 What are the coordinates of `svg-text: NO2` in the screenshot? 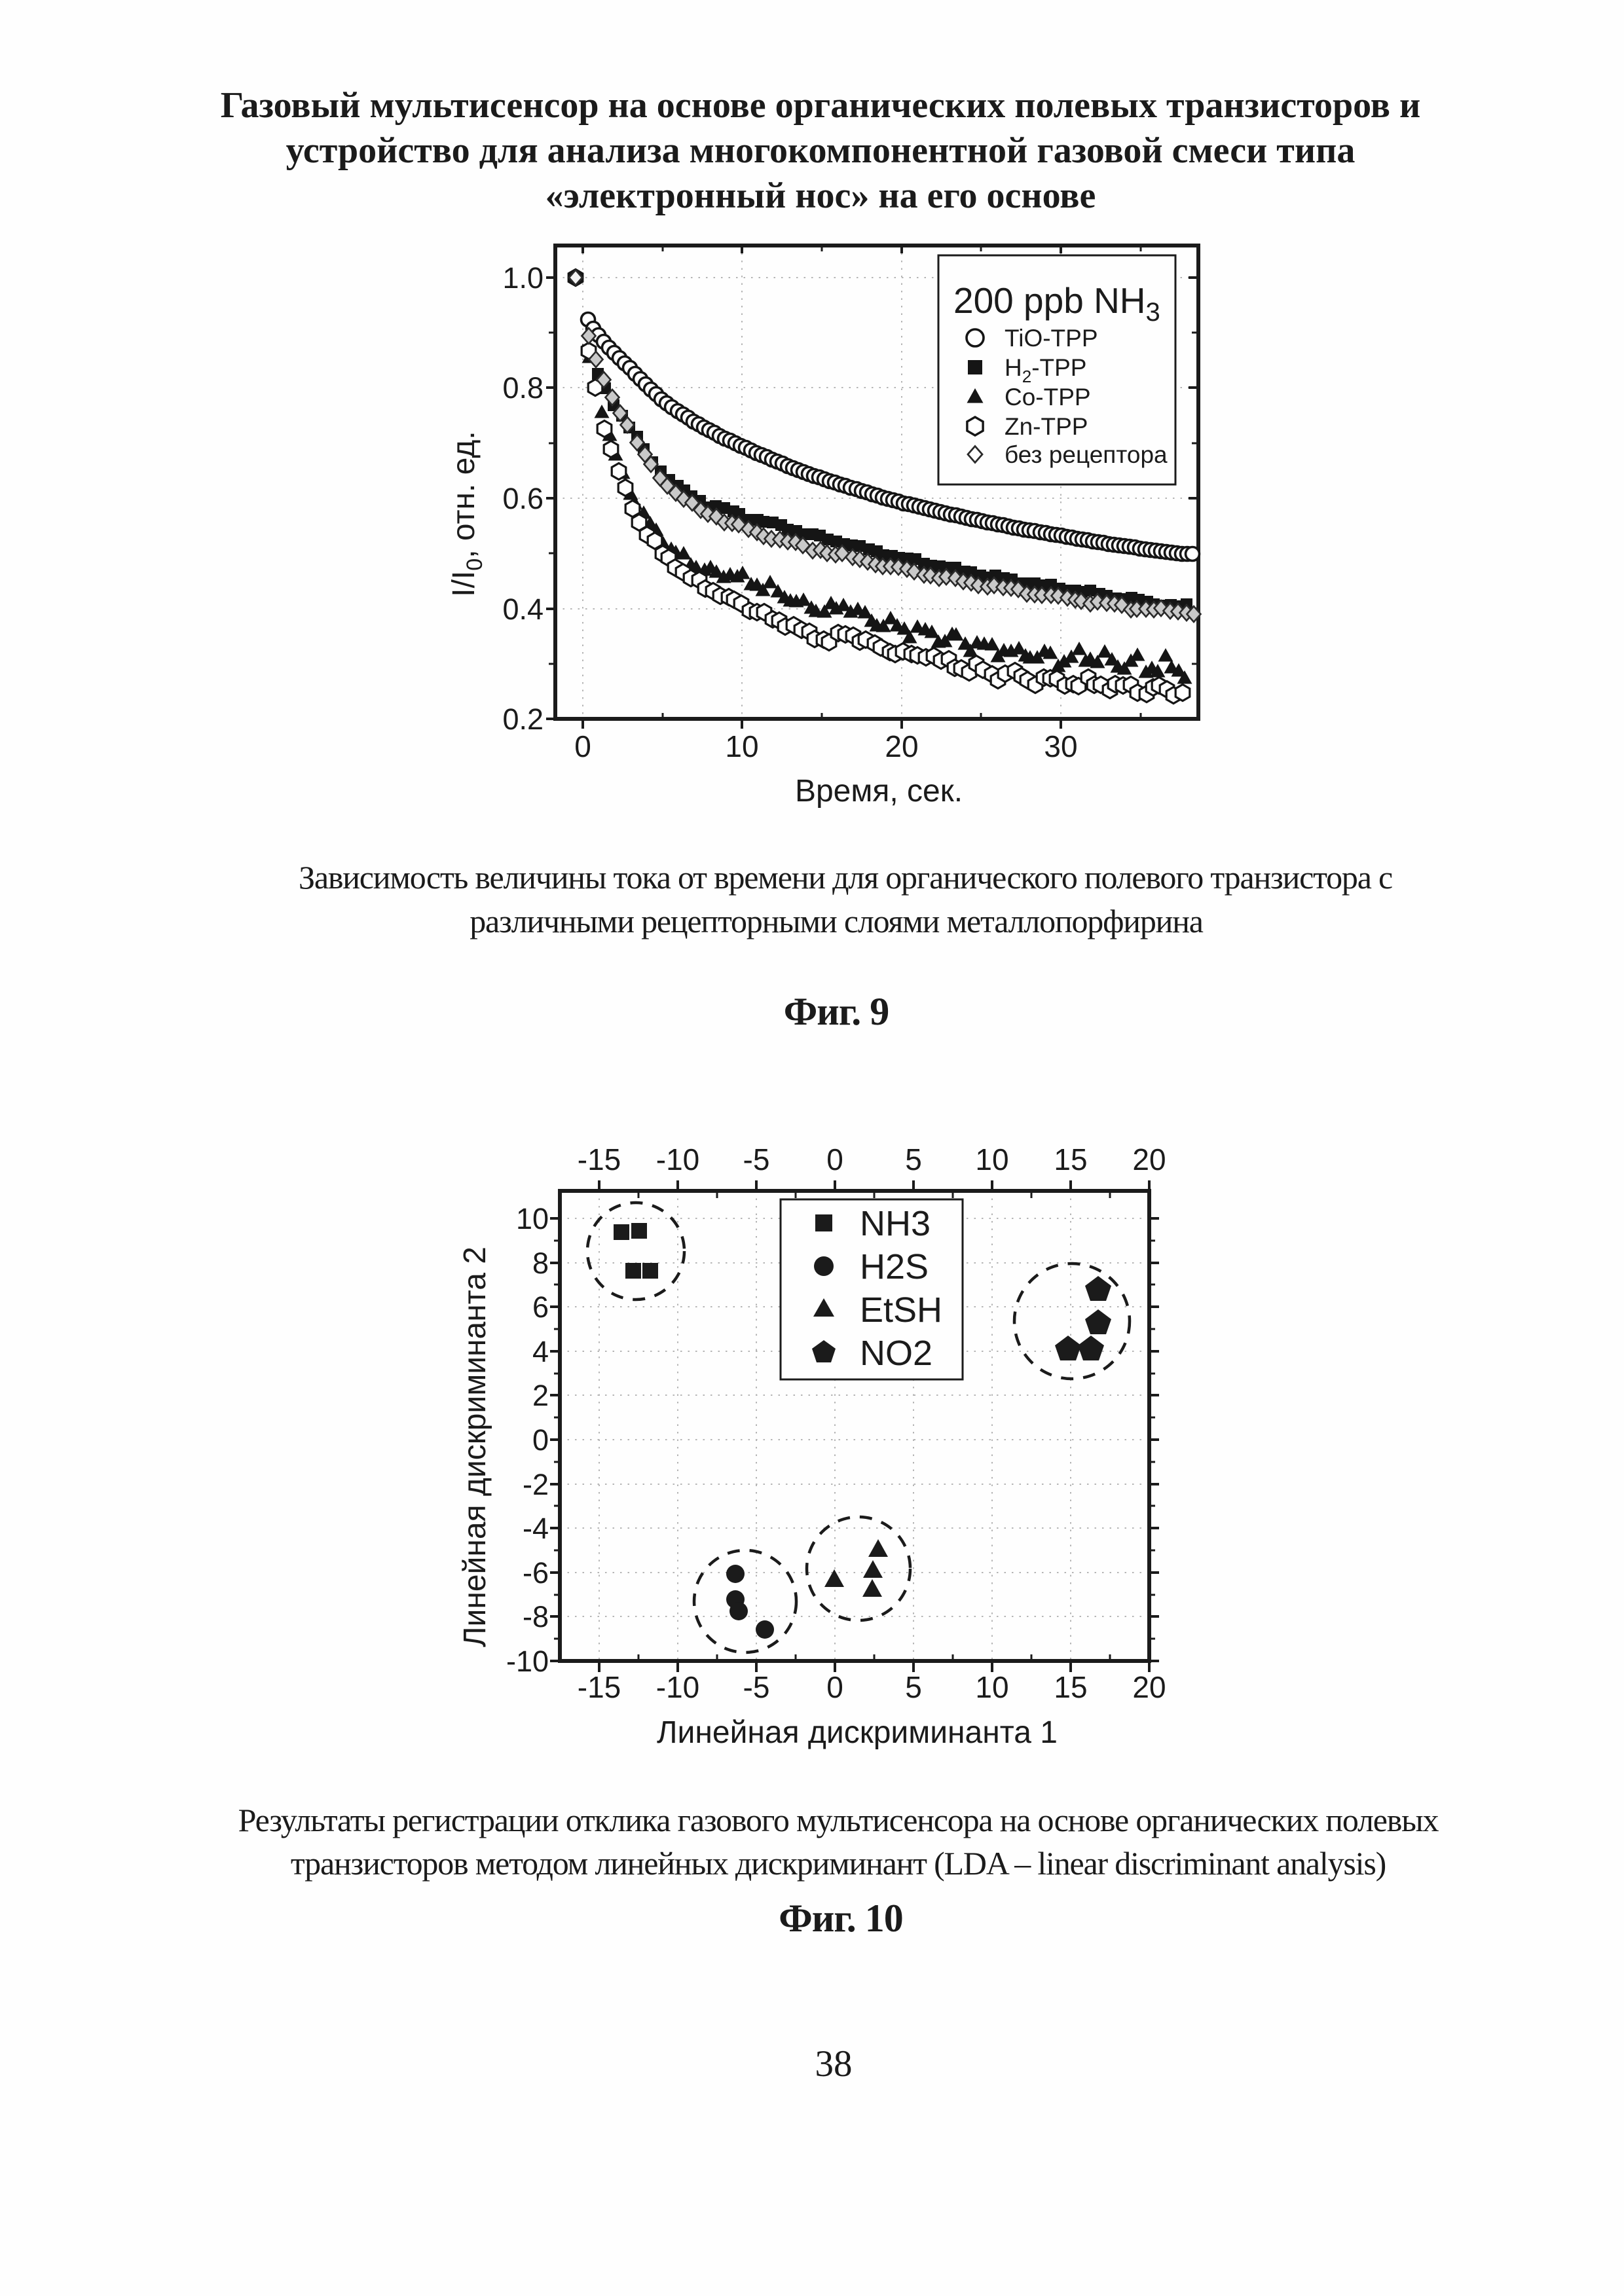 It's located at (896, 1353).